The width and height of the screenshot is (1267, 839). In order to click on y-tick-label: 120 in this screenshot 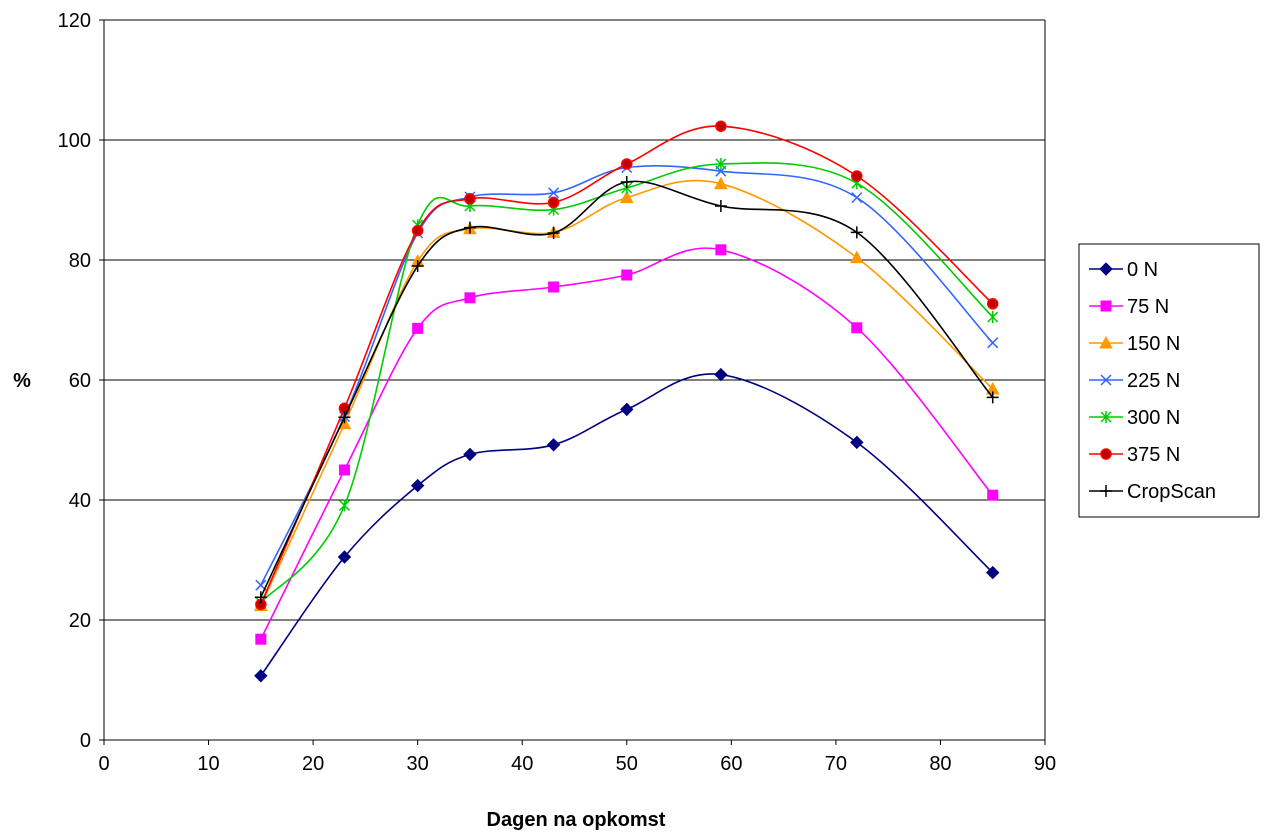, I will do `click(74, 21)`.